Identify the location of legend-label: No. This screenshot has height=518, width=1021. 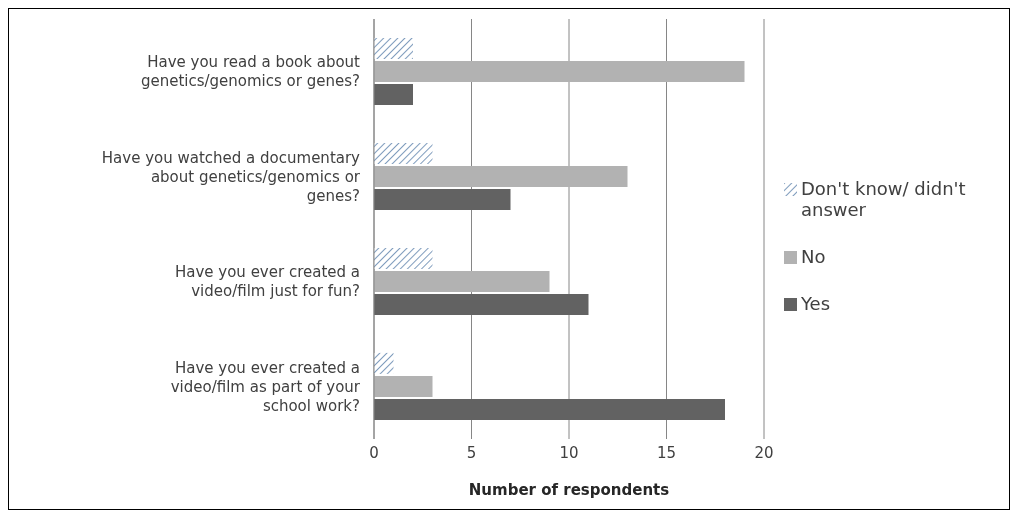
(813, 256).